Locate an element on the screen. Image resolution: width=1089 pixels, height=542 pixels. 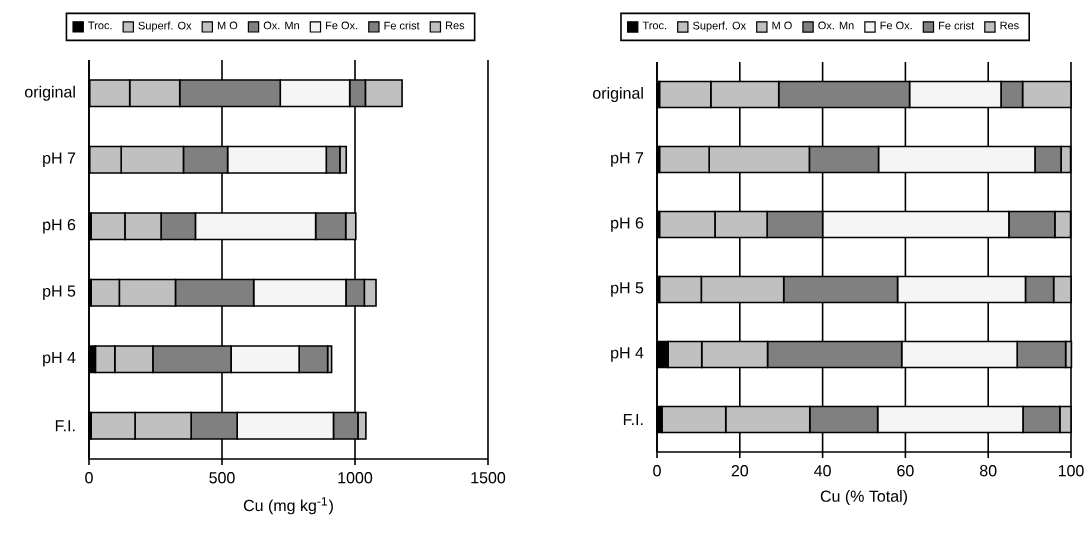
x-tick-label: 60 is located at coordinates (905, 471).